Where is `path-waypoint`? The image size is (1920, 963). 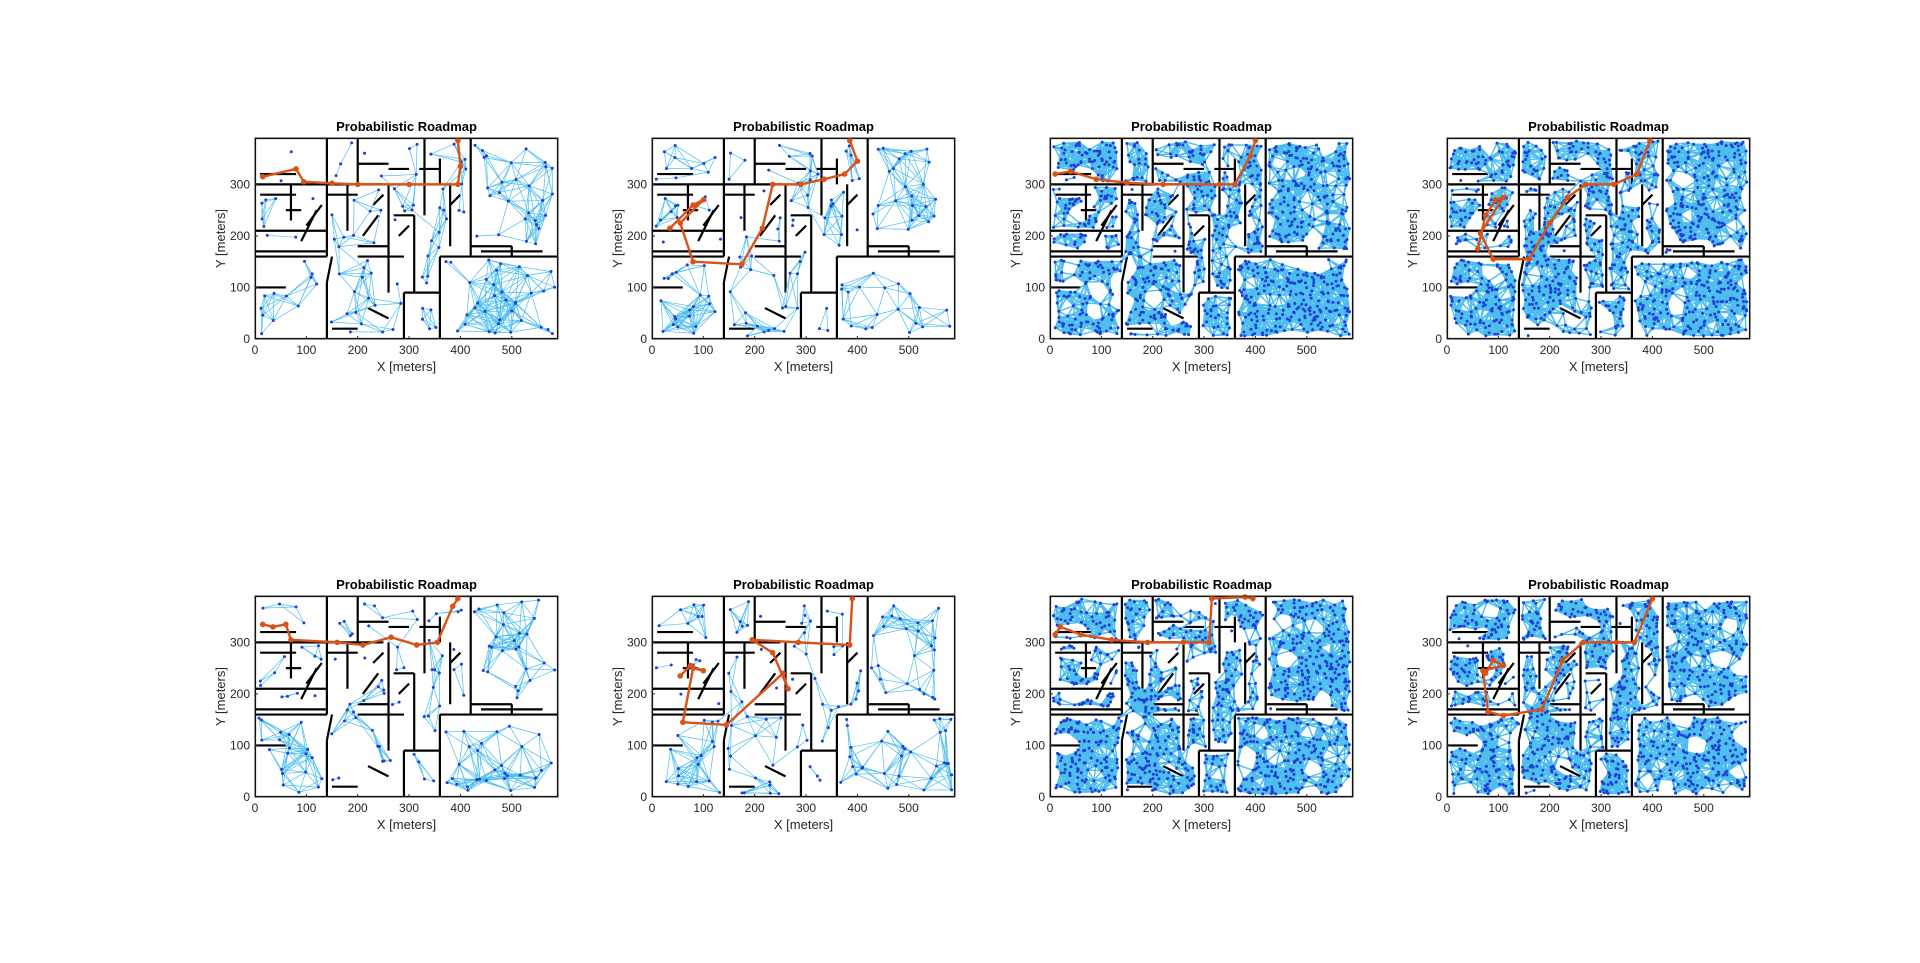 path-waypoint is located at coordinates (332, 183).